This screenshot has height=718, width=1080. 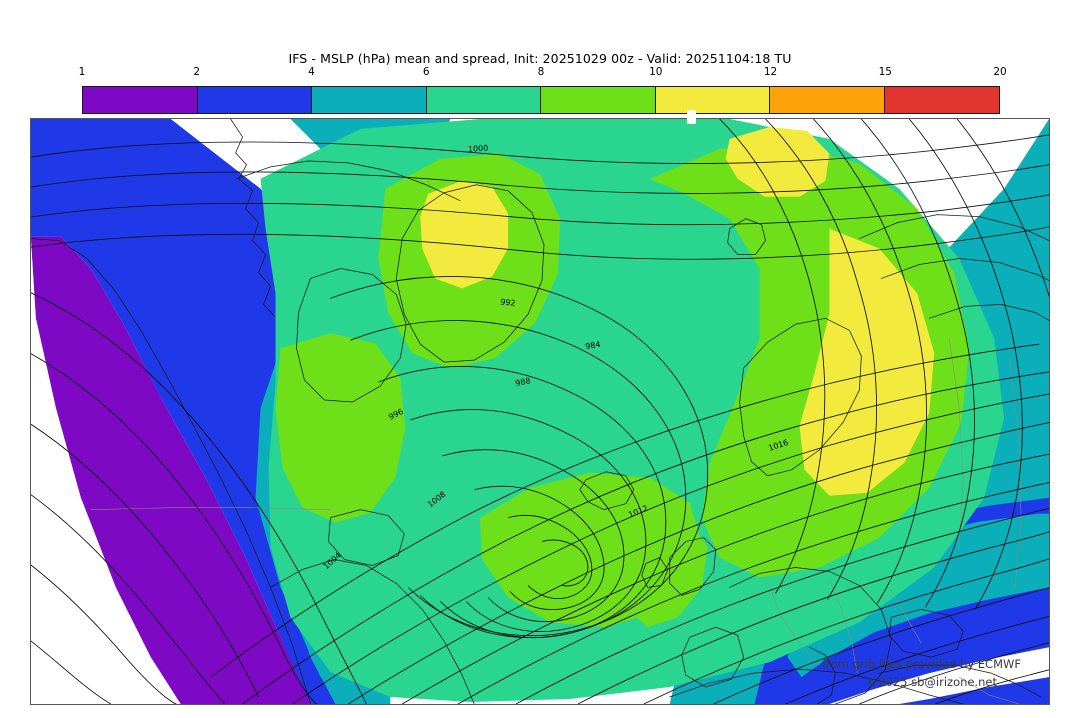 What do you see at coordinates (964, 269) in the screenshot?
I see `coast-siberia` at bounding box center [964, 269].